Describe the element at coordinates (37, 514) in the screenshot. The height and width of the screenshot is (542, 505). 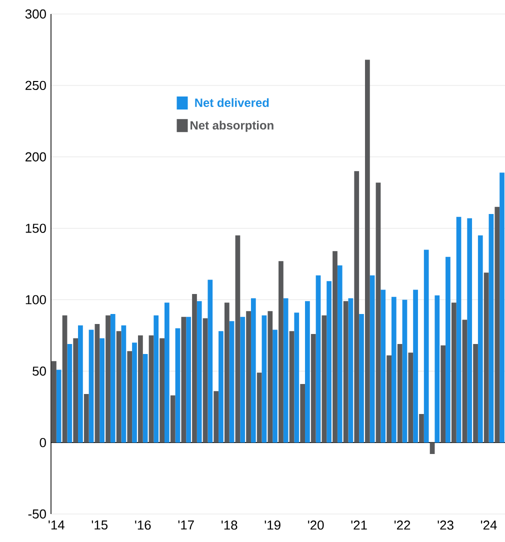
I see `y-tick-label: -50` at that location.